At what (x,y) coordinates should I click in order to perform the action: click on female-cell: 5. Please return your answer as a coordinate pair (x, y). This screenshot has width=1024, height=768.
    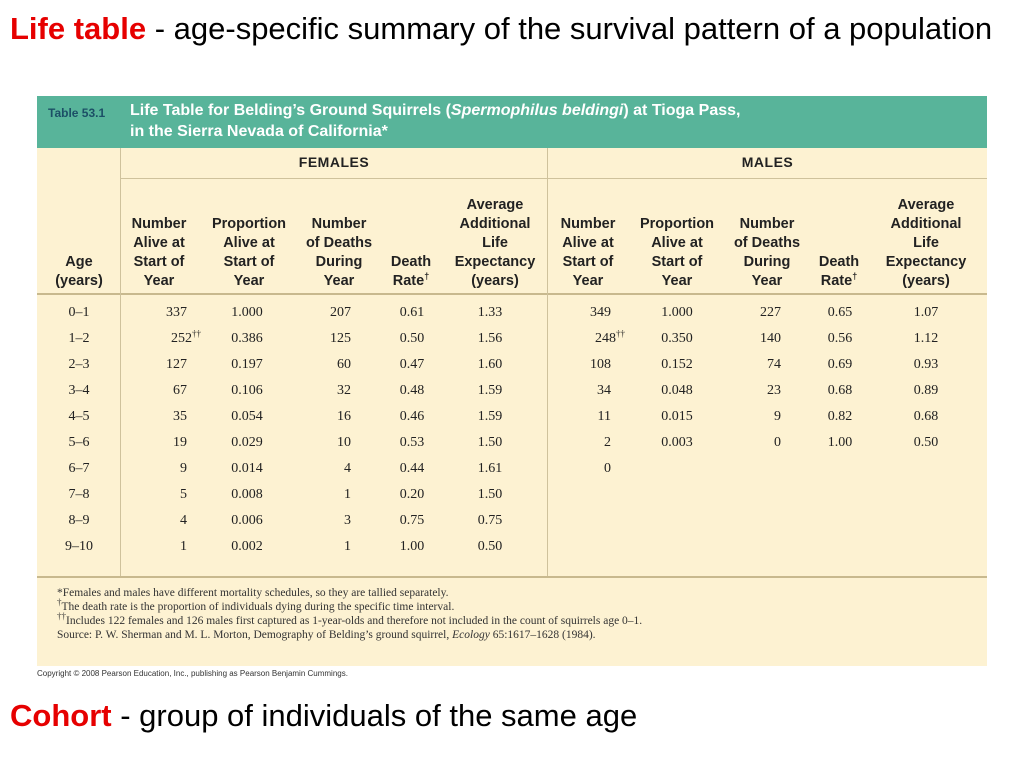
    Looking at the image, I should click on (183, 494).